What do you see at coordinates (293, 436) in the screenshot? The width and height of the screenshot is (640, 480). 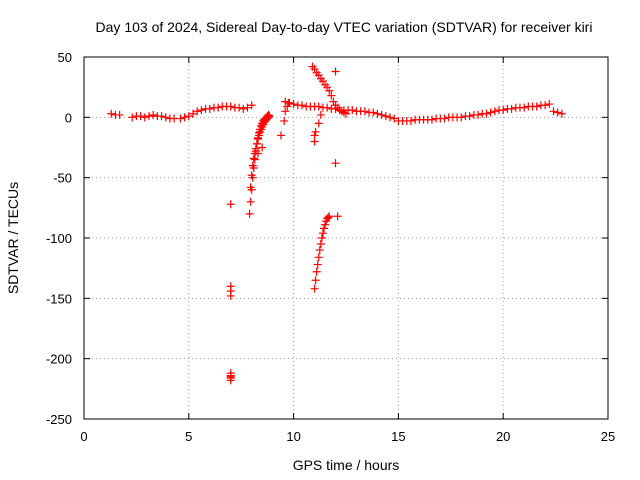 I see `x-tick-label: 10` at bounding box center [293, 436].